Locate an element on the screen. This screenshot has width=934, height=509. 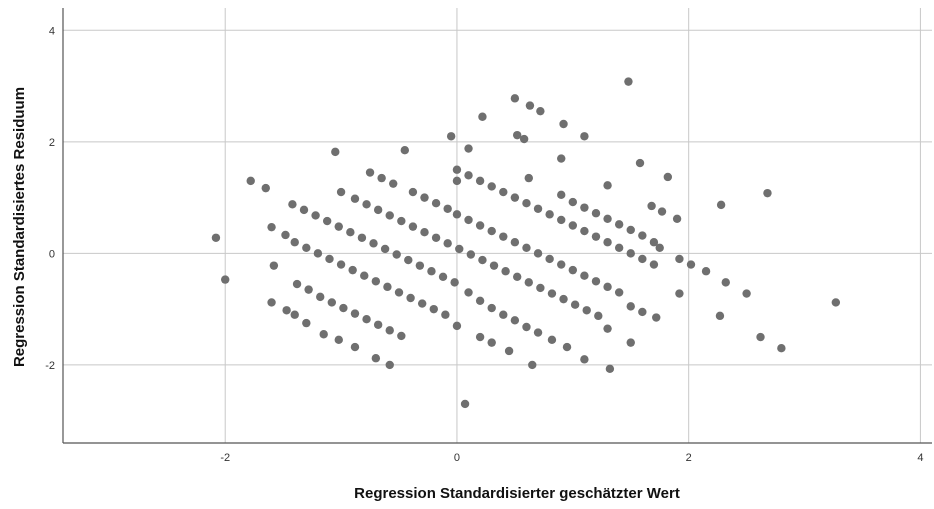
x-tick-label: 2 is located at coordinates (689, 458).